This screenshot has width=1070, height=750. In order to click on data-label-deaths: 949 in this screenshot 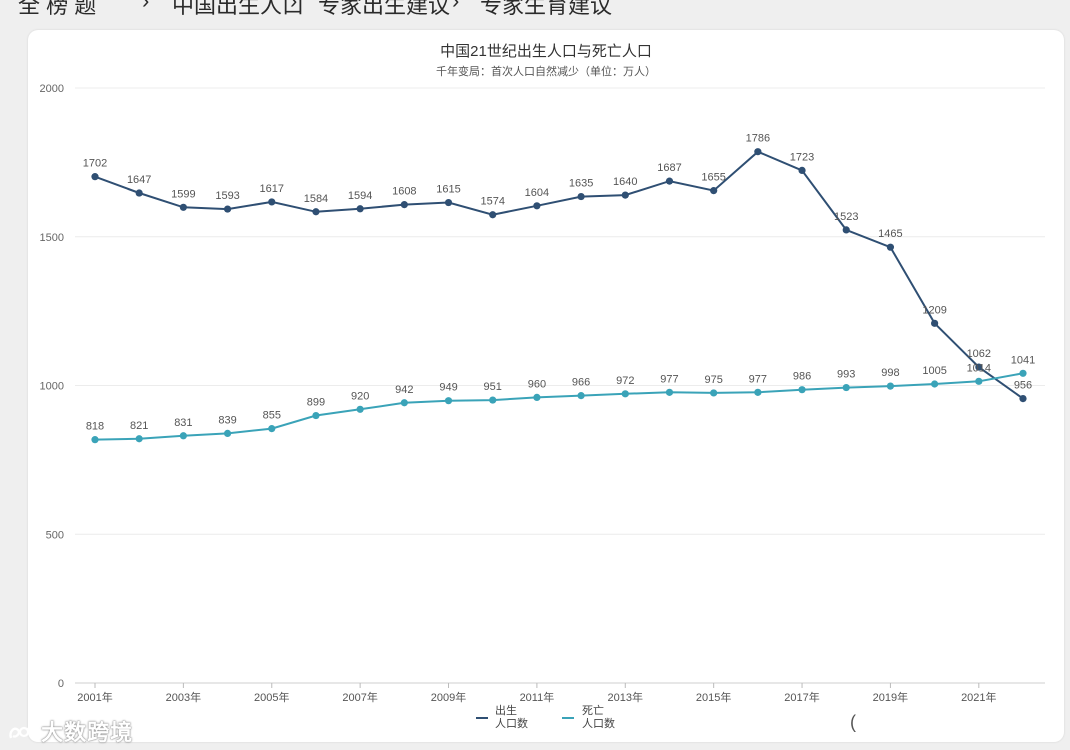, I will do `click(448, 388)`.